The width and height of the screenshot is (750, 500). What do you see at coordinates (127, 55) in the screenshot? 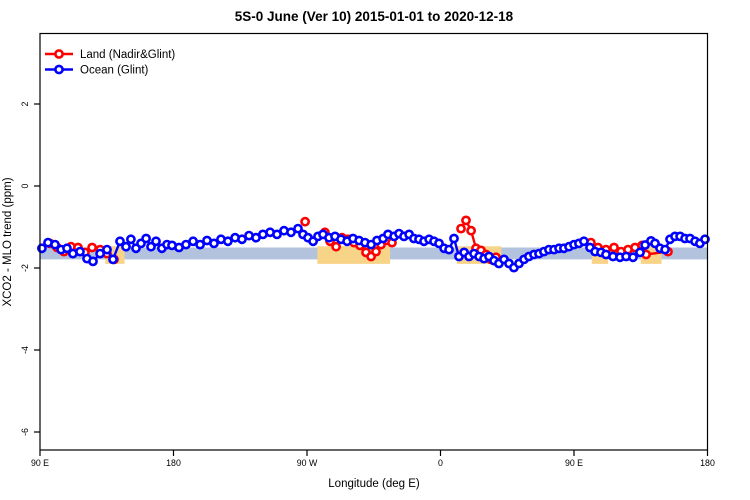
I see `legend-label-land: Land (Nadir&Glint)` at bounding box center [127, 55].